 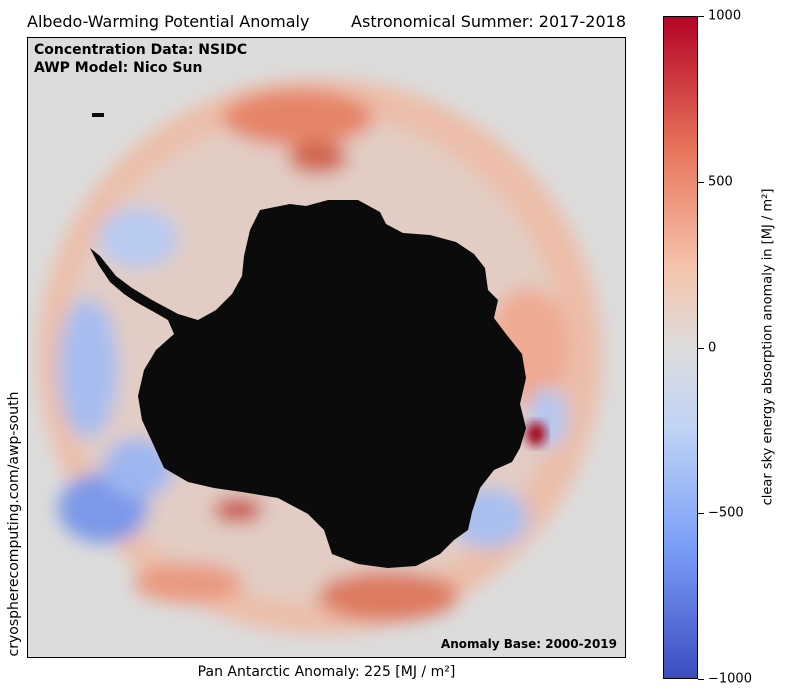 What do you see at coordinates (726, 513) in the screenshot?
I see `colorbar-tick-label: −500` at bounding box center [726, 513].